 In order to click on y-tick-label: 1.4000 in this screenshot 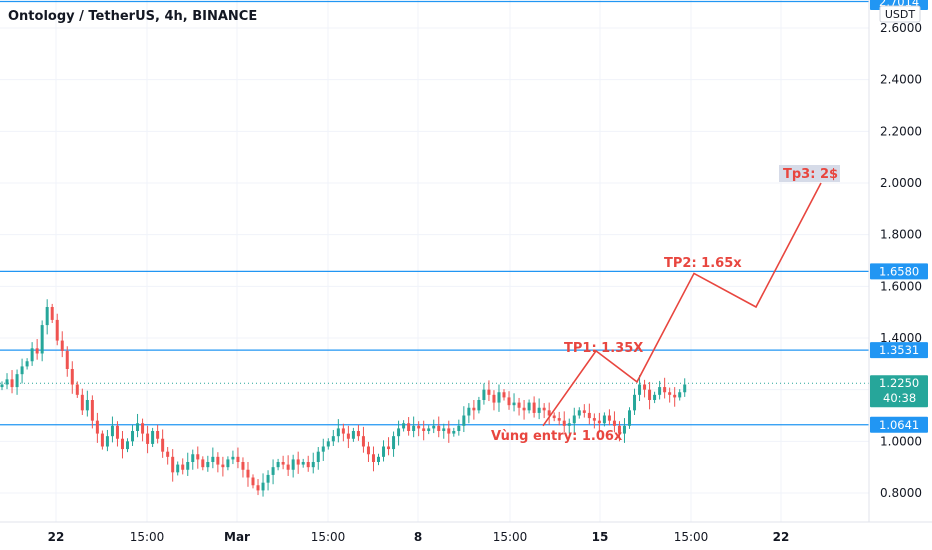, I will do `click(901, 338)`.